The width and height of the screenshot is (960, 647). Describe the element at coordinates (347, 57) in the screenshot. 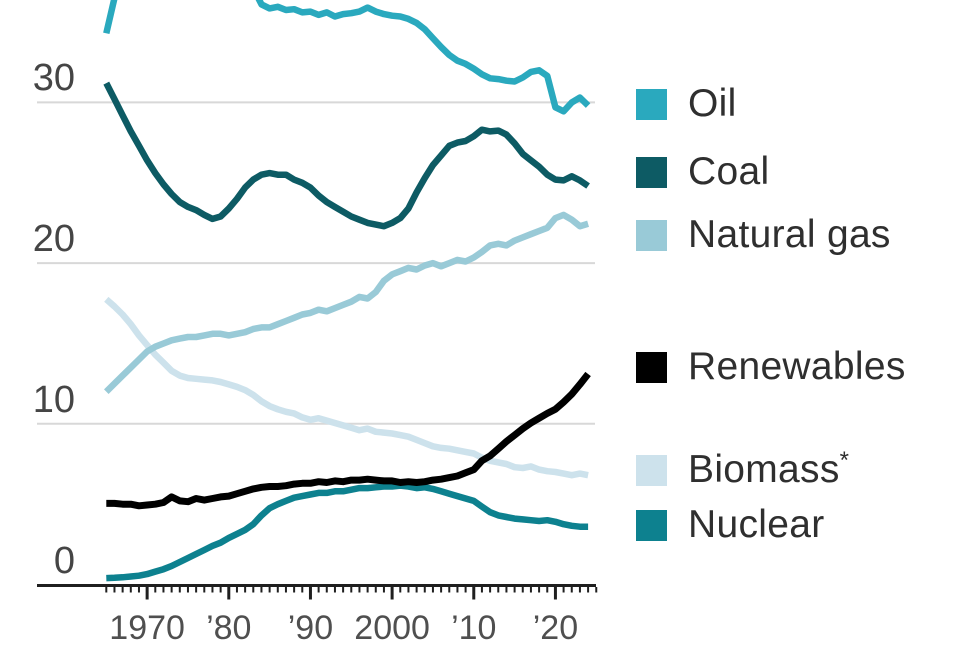

I see `series-line-oil` at that location.